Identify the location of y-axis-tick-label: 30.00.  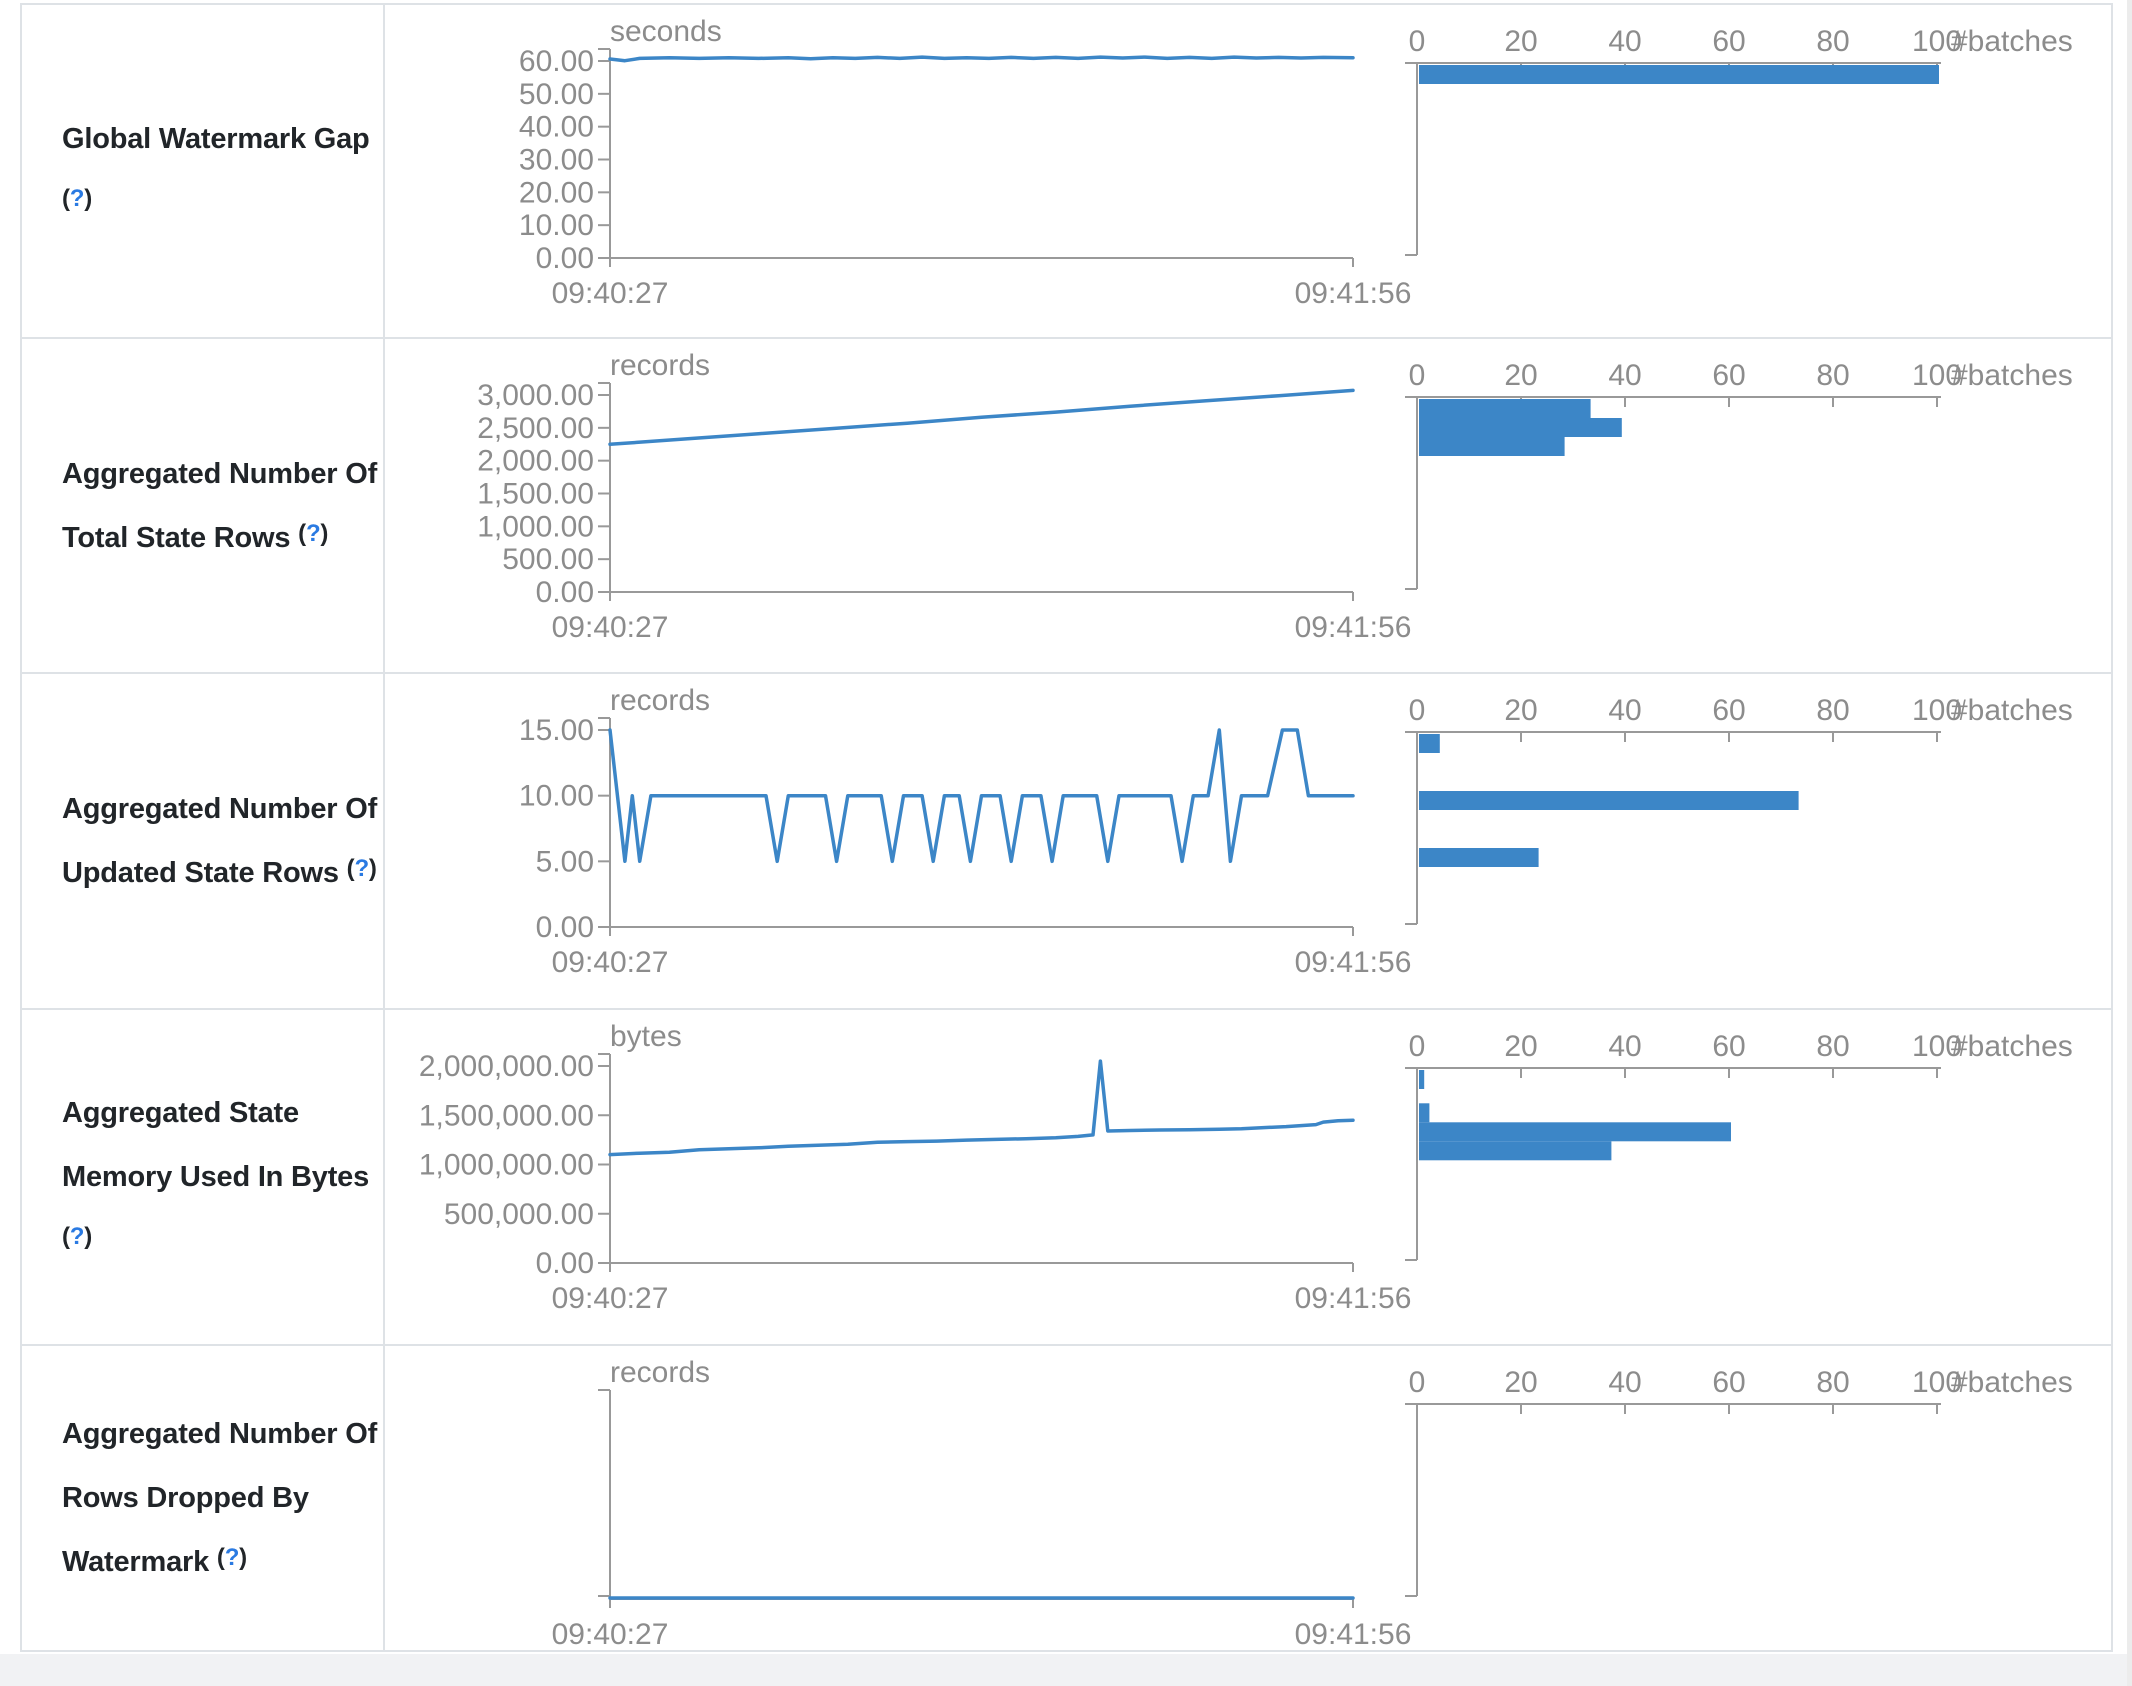
(556, 160).